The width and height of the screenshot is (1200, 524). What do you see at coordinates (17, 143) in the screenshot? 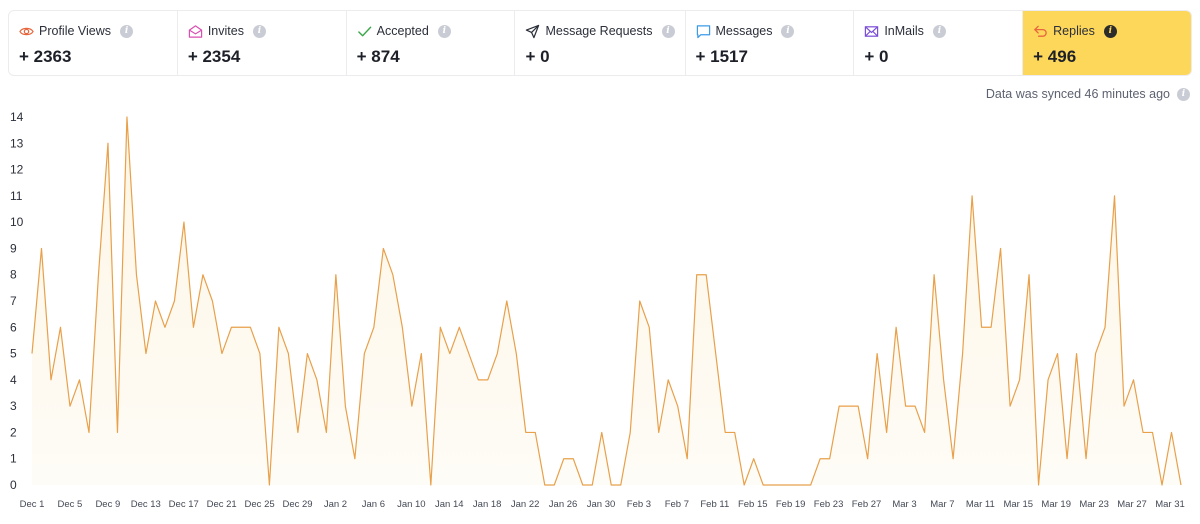
I see `y-tick-label: 13` at bounding box center [17, 143].